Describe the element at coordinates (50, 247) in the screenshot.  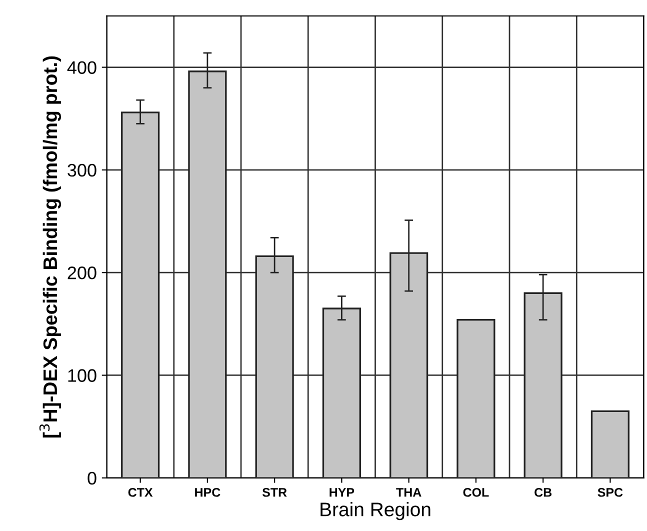
I see `y-axis-title: [$^{3}$H]-DEX Specific Binding (fmol/mg prot.)` at that location.